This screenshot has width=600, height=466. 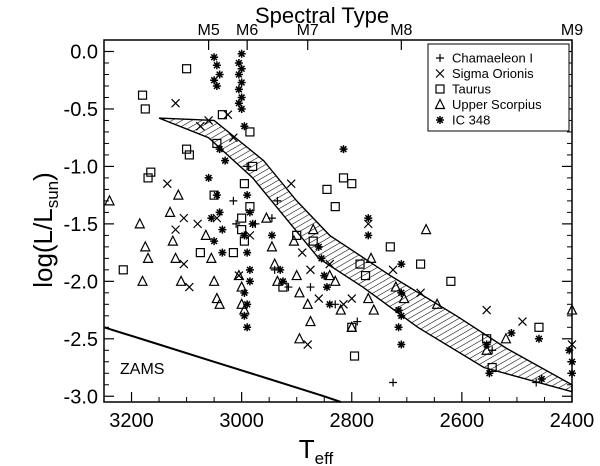 I want to click on x-tick-label: 2400, so click(x=572, y=421).